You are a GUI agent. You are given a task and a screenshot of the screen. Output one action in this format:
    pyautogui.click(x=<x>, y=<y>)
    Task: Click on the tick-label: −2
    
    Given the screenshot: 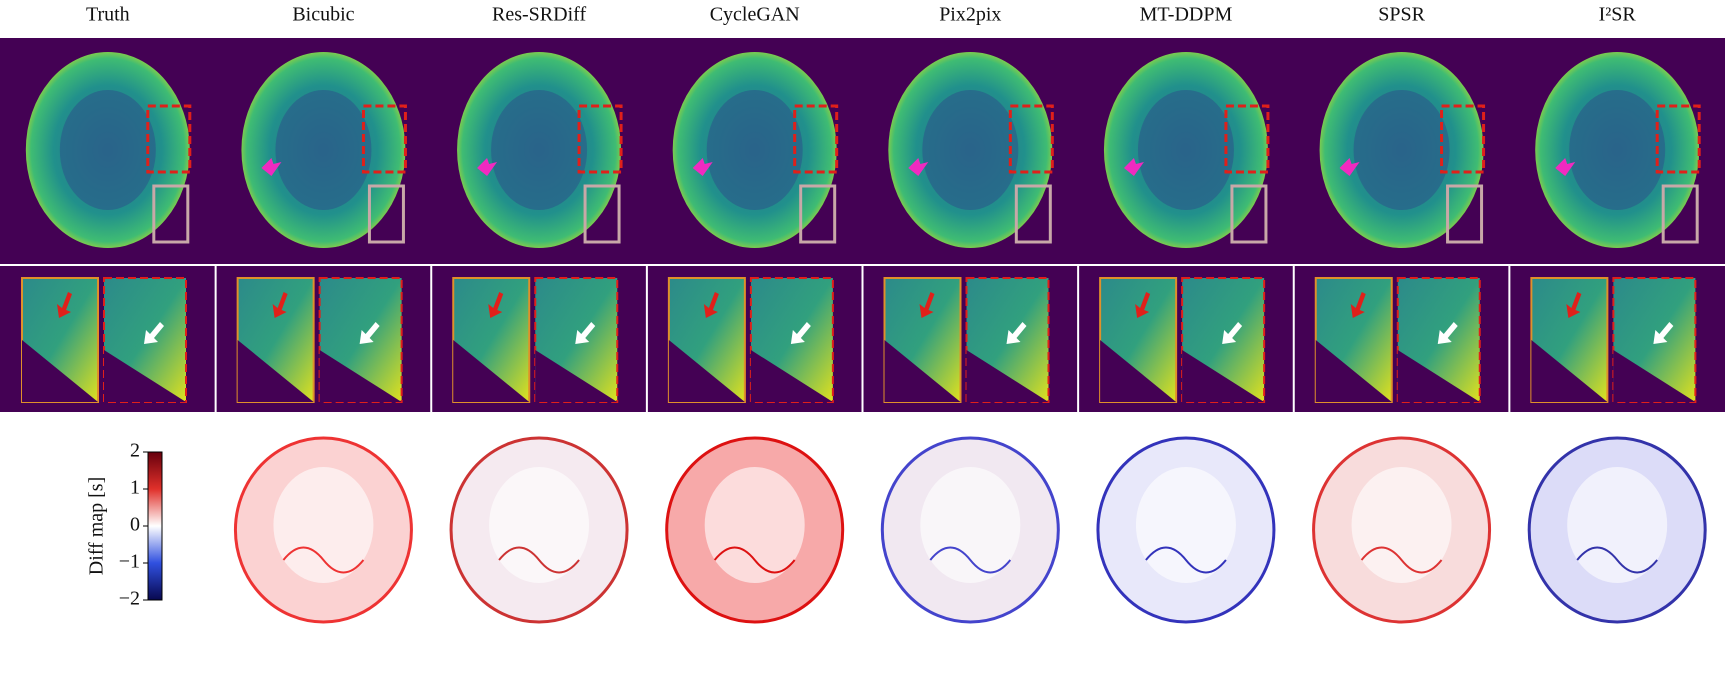 What is the action you would take?
    pyautogui.click(x=129, y=599)
    